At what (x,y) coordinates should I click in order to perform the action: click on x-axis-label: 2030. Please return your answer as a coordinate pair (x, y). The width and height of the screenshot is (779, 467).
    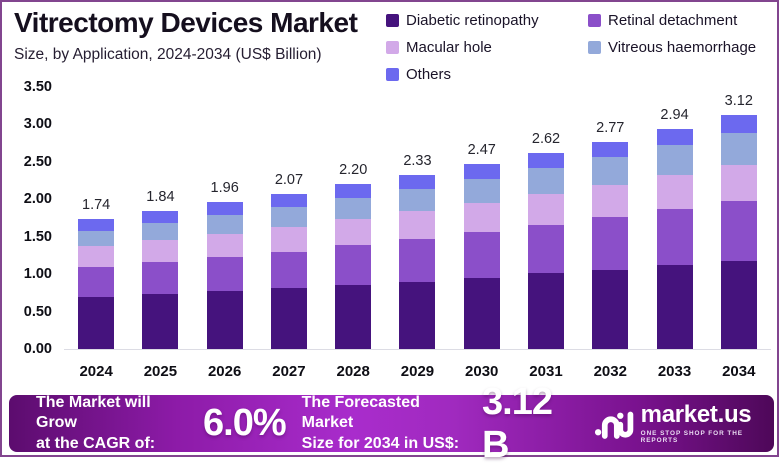
    Looking at the image, I should click on (482, 371).